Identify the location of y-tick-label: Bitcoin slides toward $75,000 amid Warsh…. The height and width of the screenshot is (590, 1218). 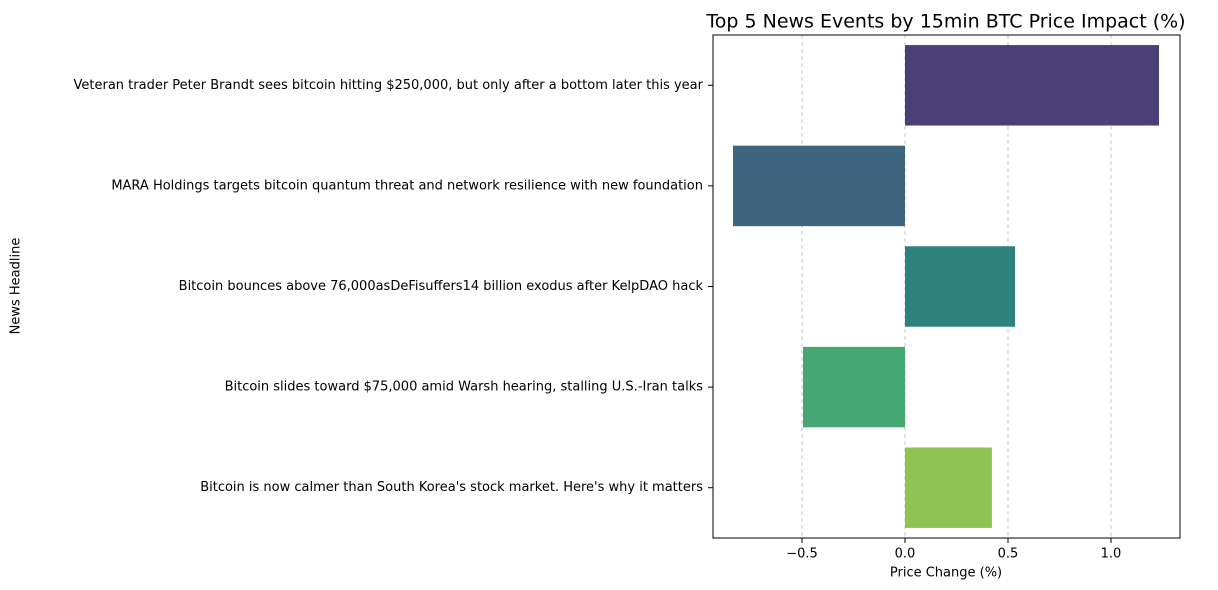
(464, 387).